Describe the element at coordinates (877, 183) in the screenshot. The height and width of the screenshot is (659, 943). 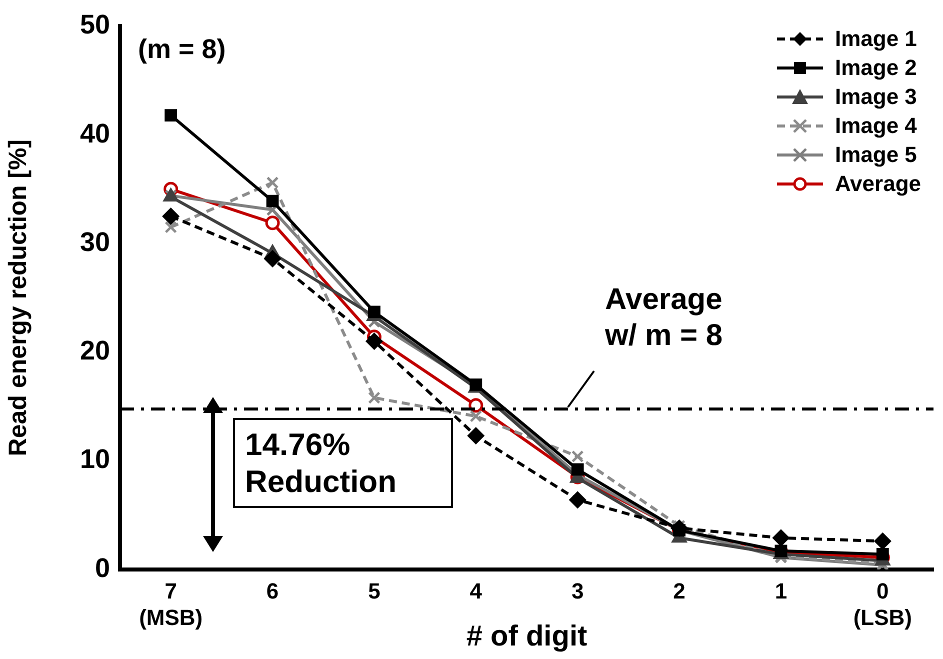
I see `legend-label: Average` at that location.